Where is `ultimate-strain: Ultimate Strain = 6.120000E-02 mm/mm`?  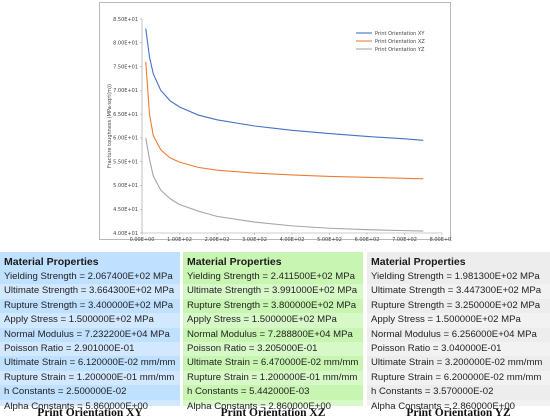
ultimate-strain: Ultimate Strain = 6.120000E-02 mm/mm is located at coordinates (90, 363).